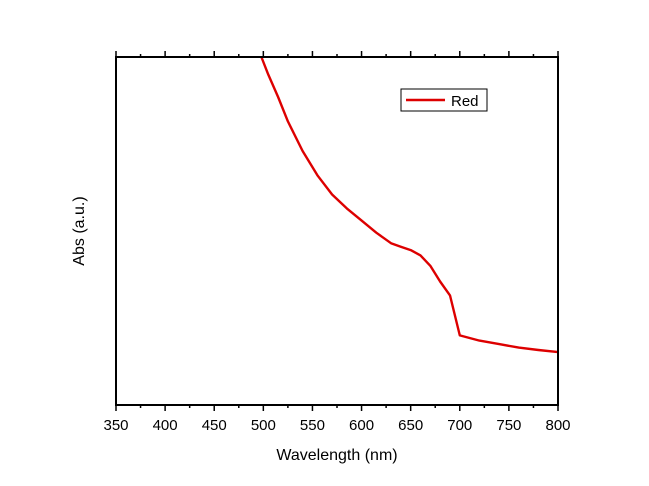 The width and height of the screenshot is (649, 486). Describe the element at coordinates (115, 425) in the screenshot. I see `x-tick-label: 350` at that location.